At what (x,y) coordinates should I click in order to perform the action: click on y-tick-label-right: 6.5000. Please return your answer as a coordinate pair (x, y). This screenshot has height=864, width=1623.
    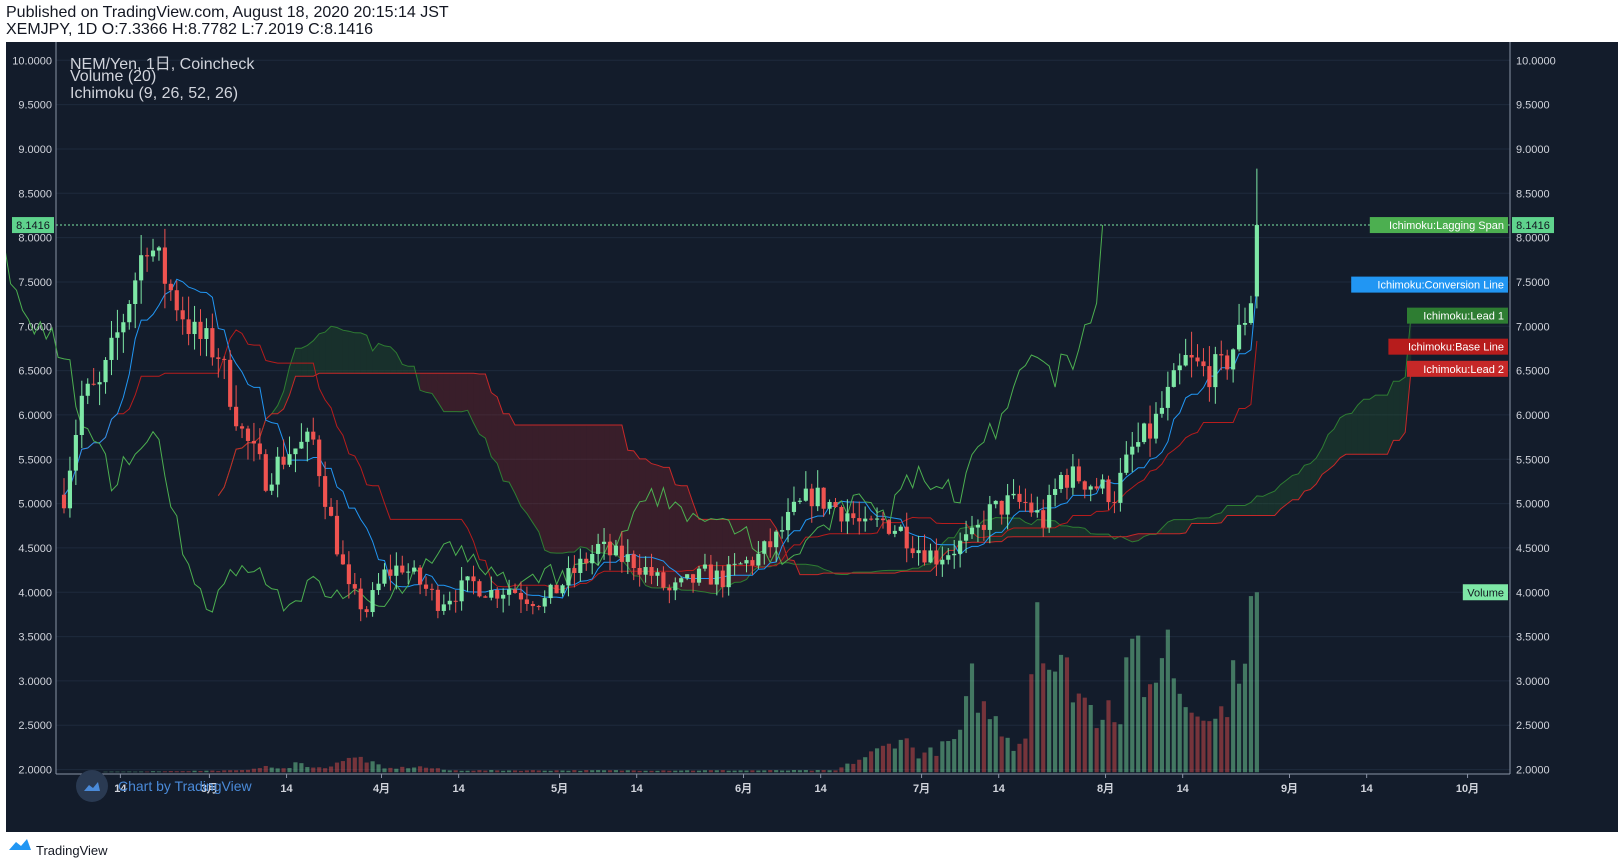
    Looking at the image, I should click on (1533, 372).